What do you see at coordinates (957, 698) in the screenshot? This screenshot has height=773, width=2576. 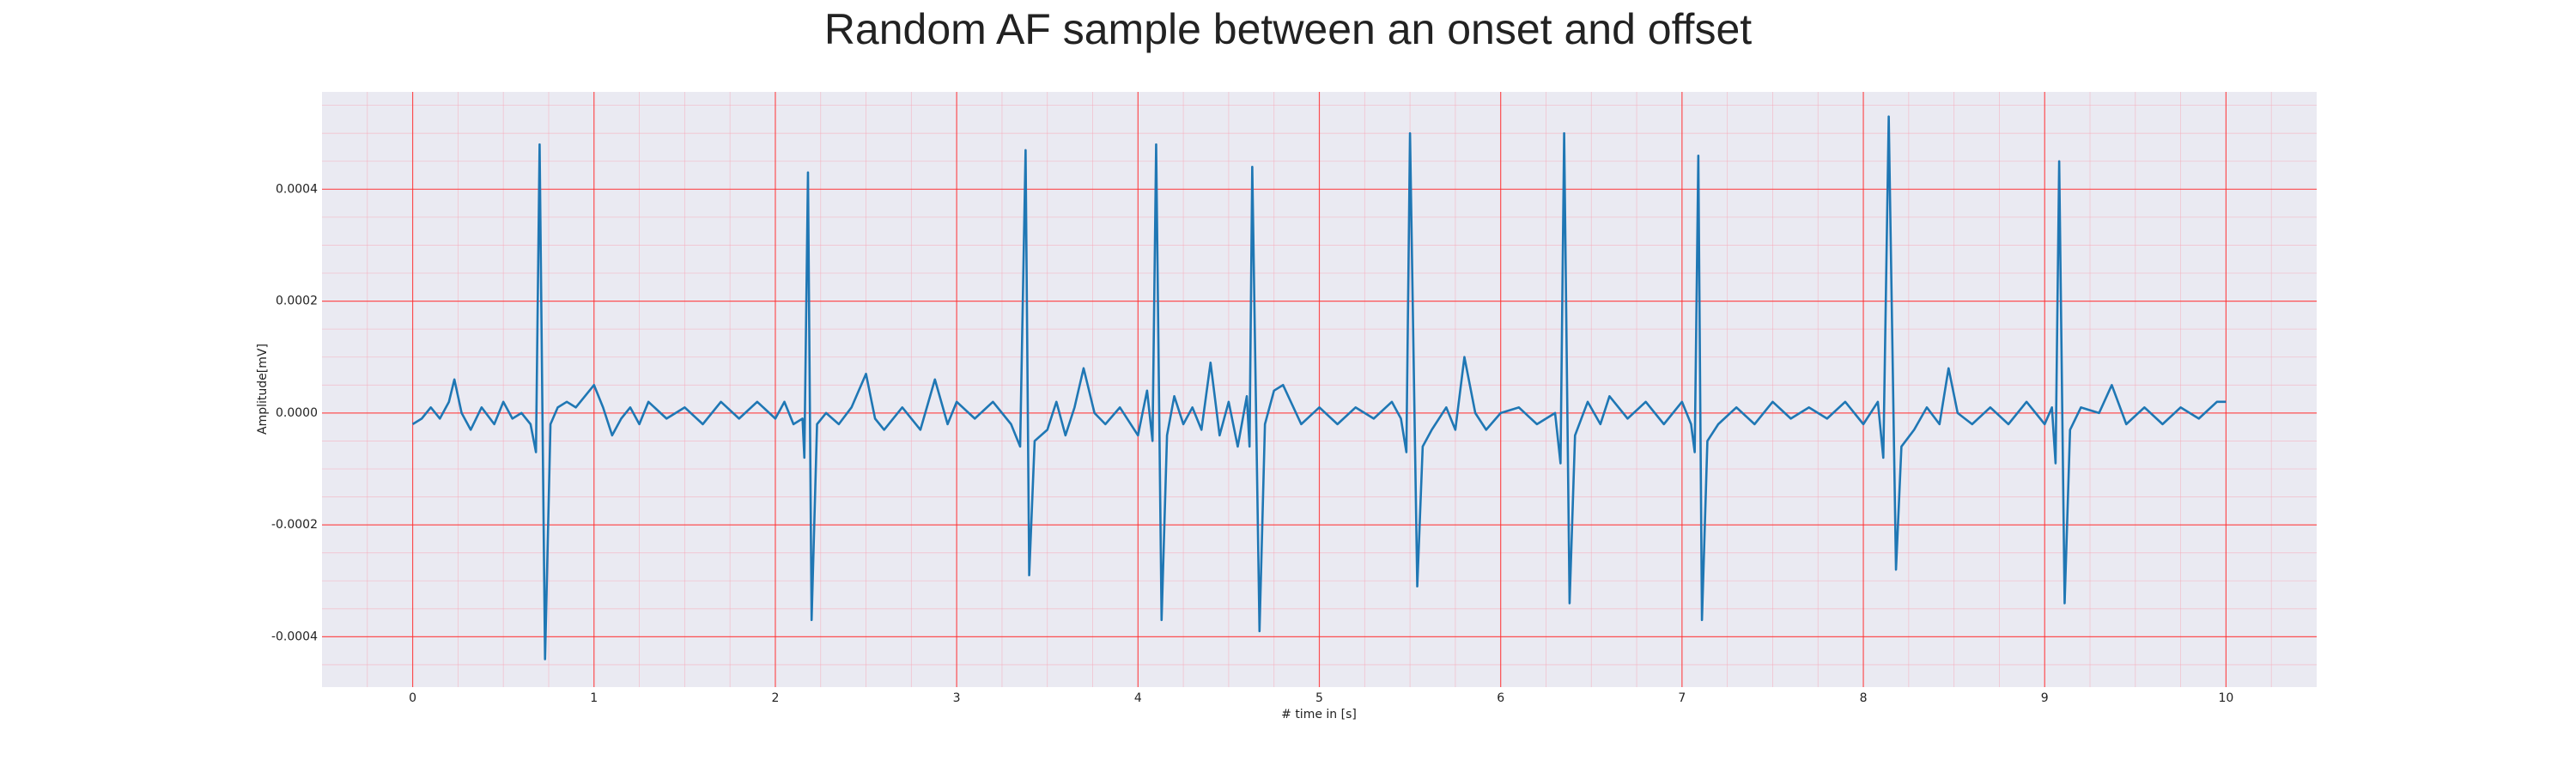 I see `x-tick-label: 3` at bounding box center [957, 698].